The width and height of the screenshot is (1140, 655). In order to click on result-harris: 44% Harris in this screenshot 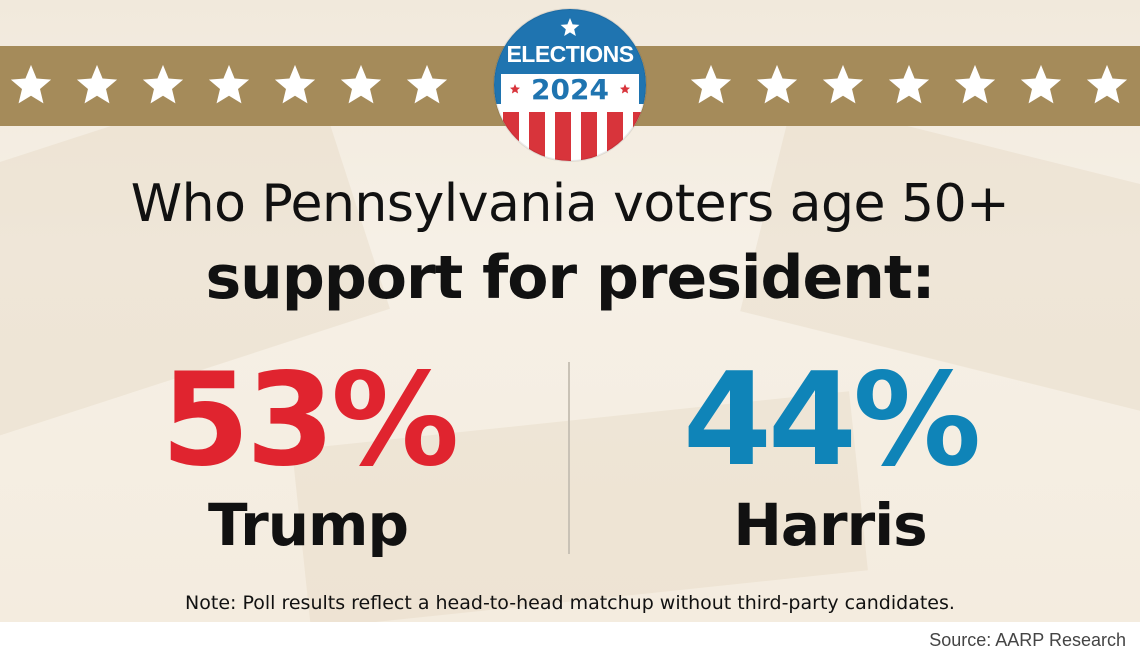, I will do `click(830, 456)`.